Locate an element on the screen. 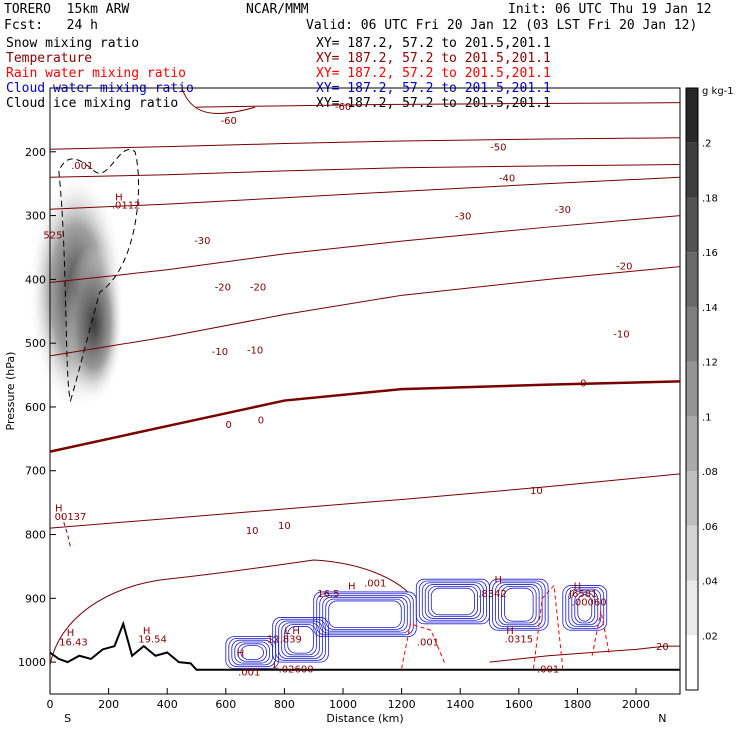 The height and width of the screenshot is (740, 740). extremum-label: 525 is located at coordinates (52, 236).